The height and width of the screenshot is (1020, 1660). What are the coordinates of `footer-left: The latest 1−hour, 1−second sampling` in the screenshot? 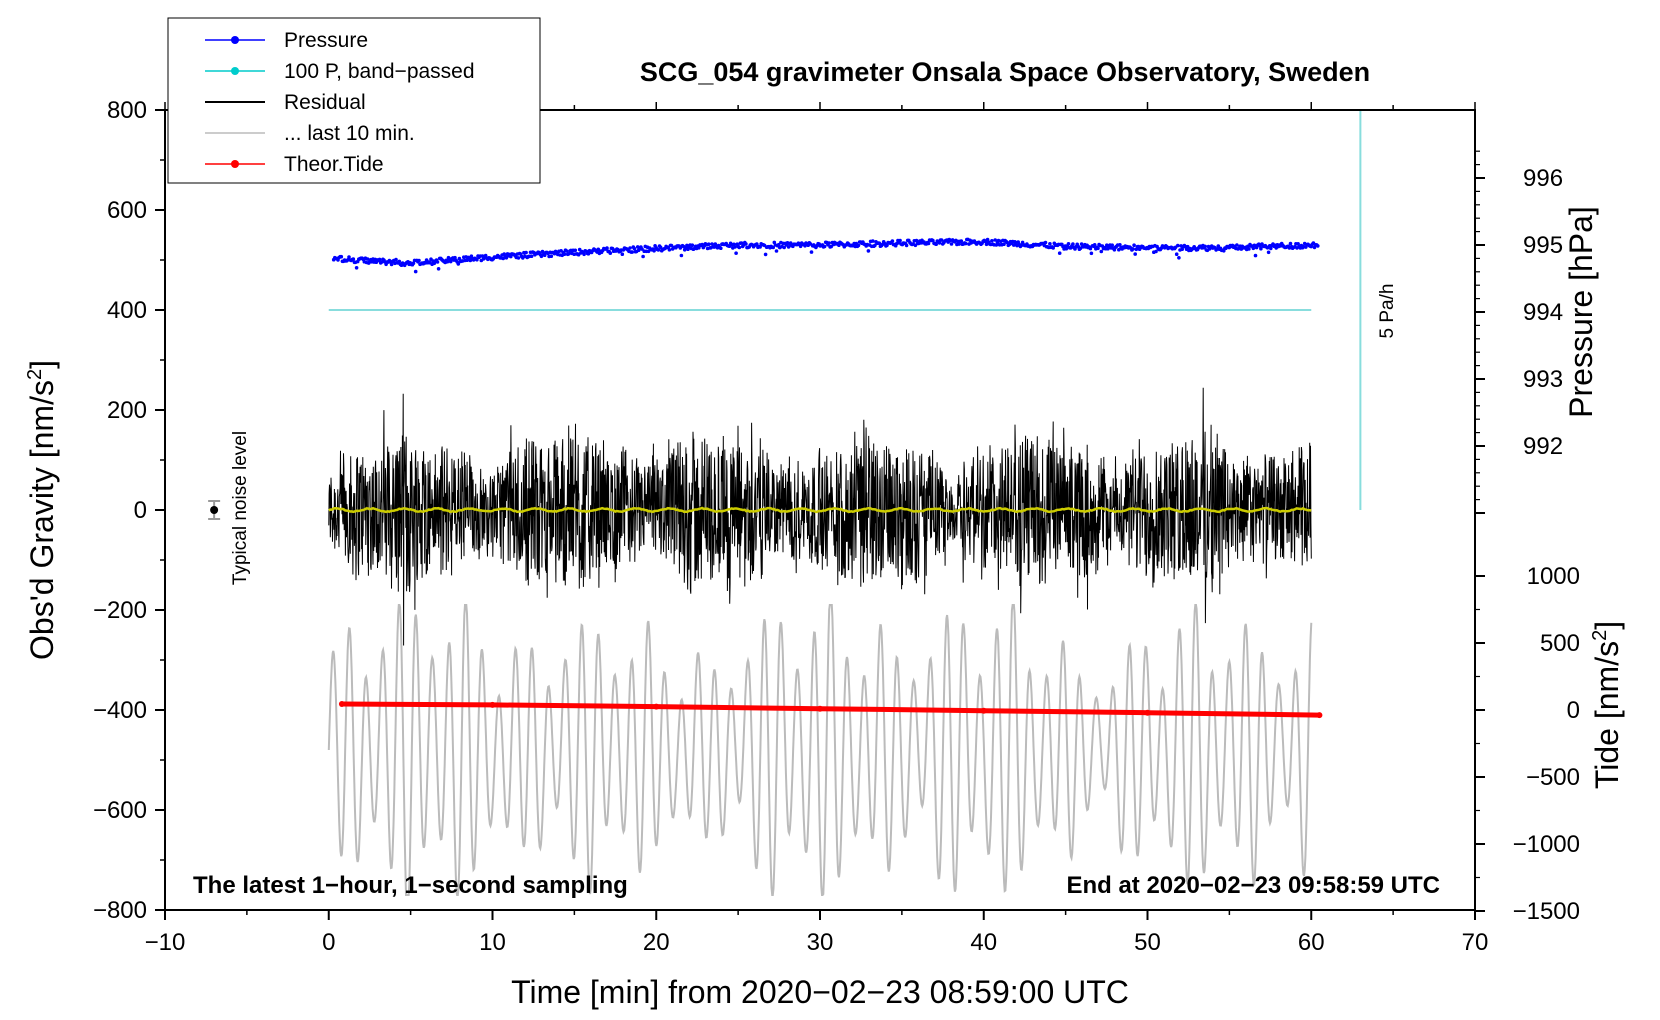 It's located at (410, 885).